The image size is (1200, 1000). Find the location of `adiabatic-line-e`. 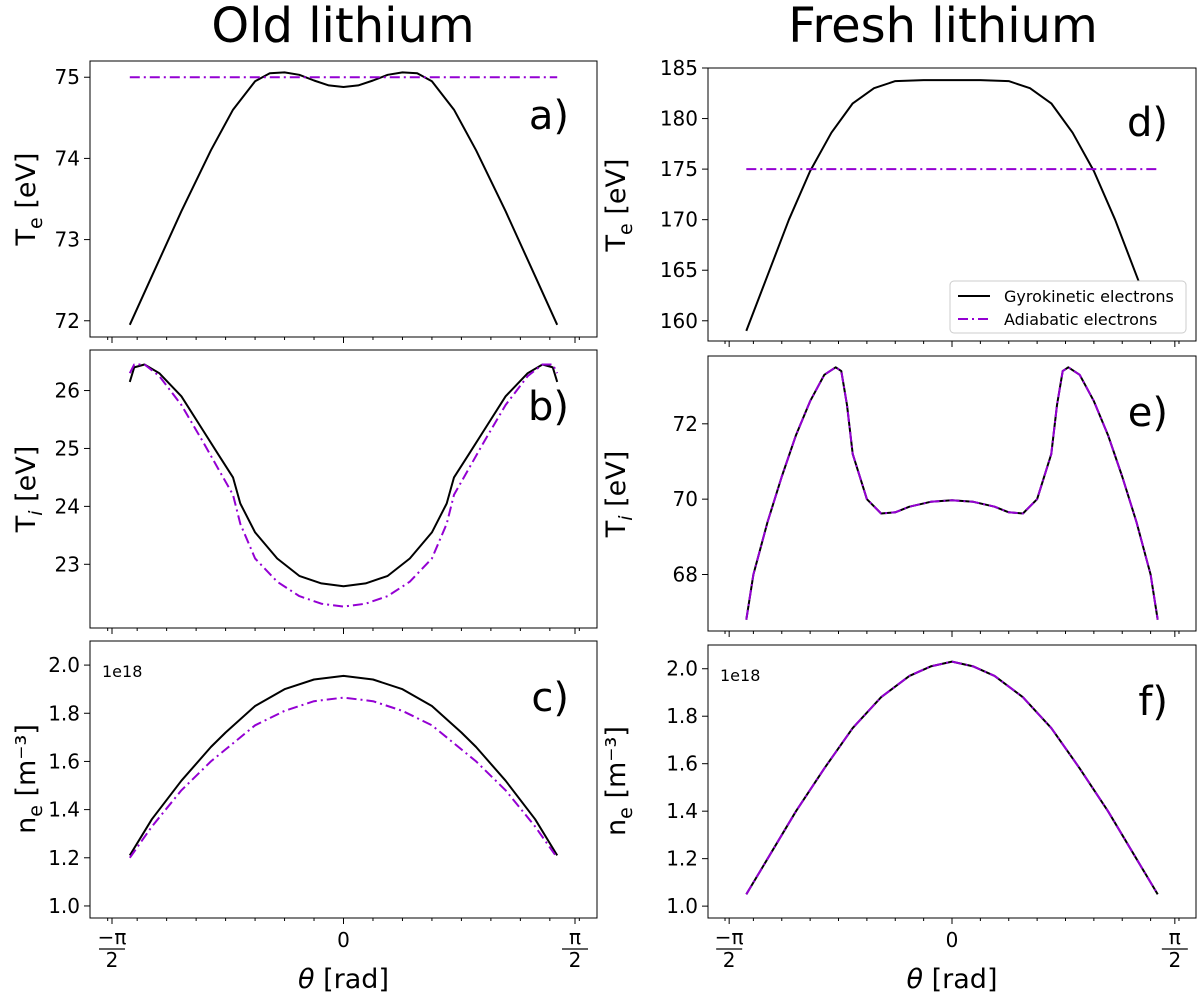

adiabatic-line-e is located at coordinates (952, 493).